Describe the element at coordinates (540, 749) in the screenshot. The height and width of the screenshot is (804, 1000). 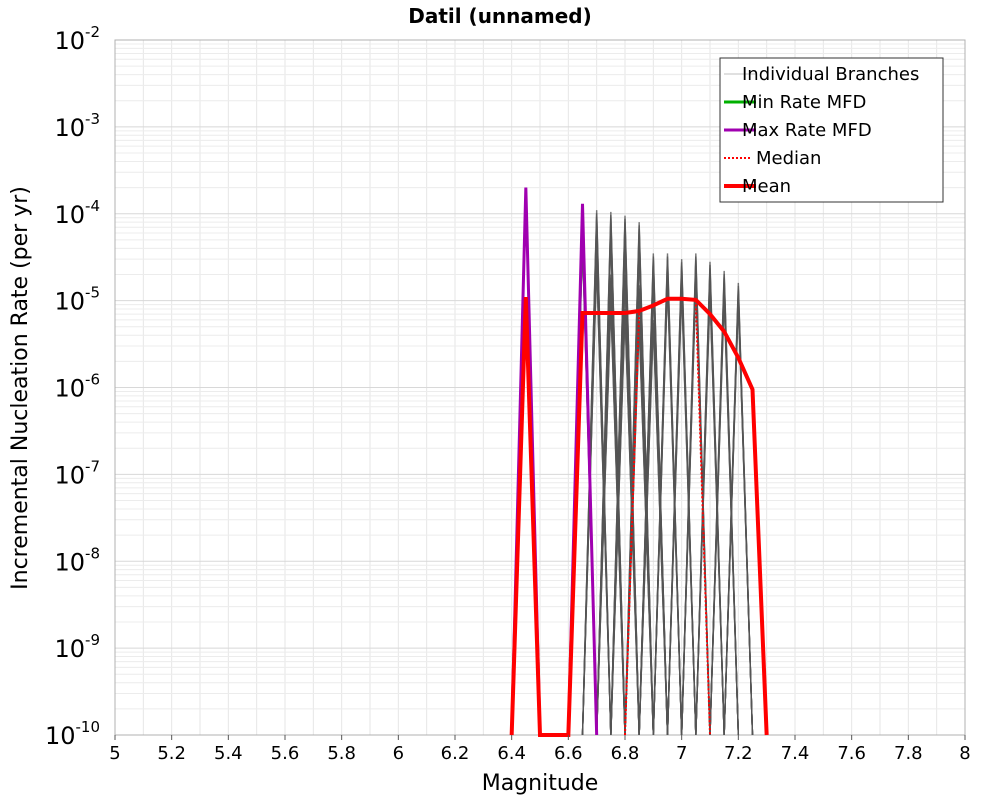
I see `x-tick-labels: 5 5.2 5.4 5.6 5.8 6 6.2 6.4 6.6 6.8 7 7.2 7.4 7.6 7.8 8` at that location.